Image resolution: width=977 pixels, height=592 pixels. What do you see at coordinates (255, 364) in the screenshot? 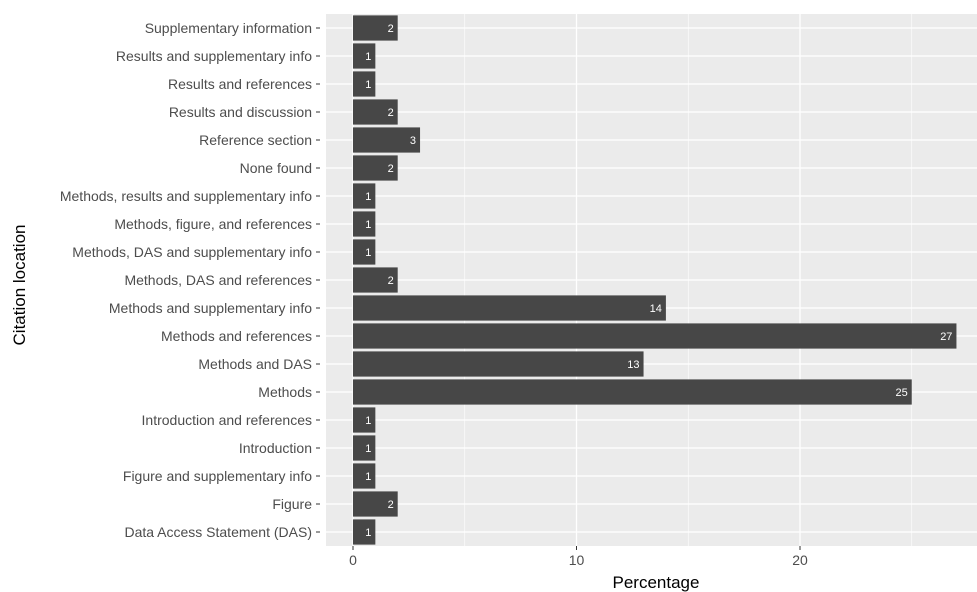
I see `category-label: Methods and DAS` at bounding box center [255, 364].